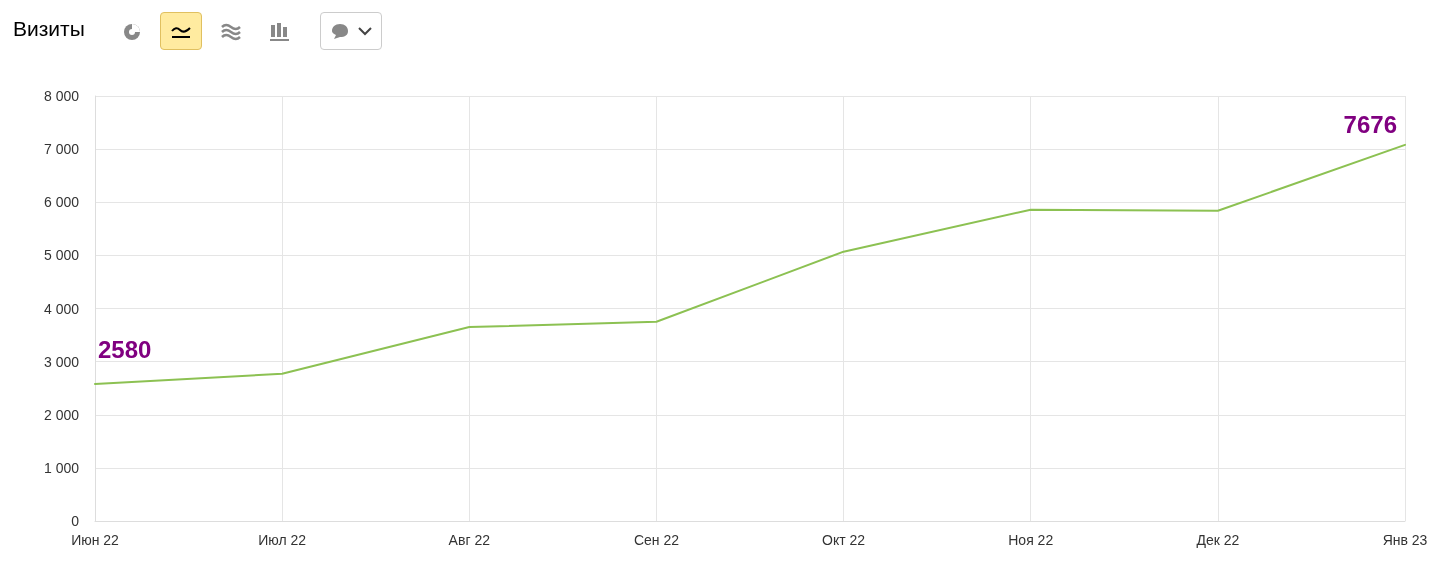  I want to click on annotation: 7676, so click(1370, 125).